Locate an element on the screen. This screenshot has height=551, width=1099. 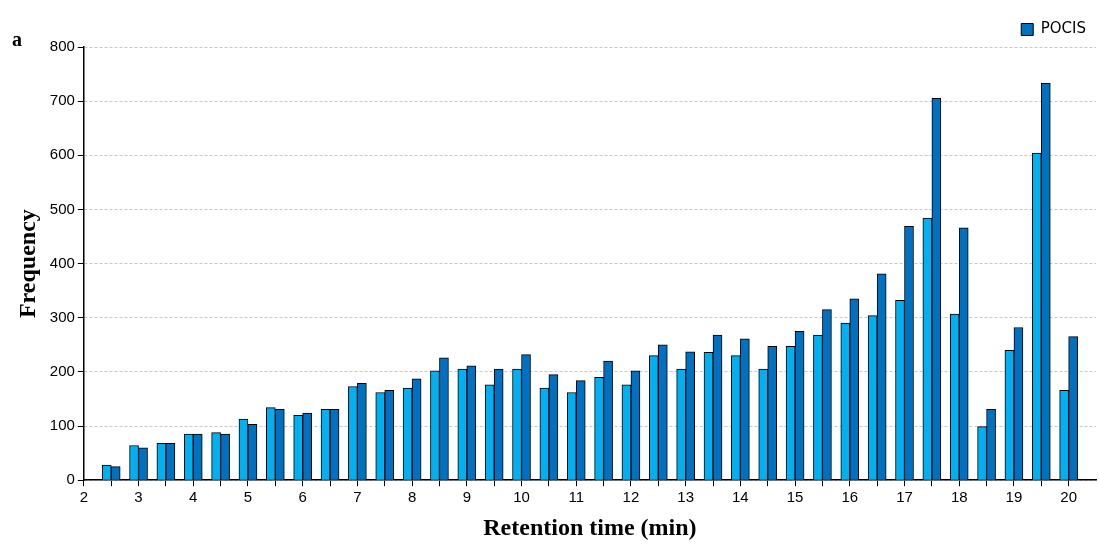
y-tick-label: 500 is located at coordinates (62, 208).